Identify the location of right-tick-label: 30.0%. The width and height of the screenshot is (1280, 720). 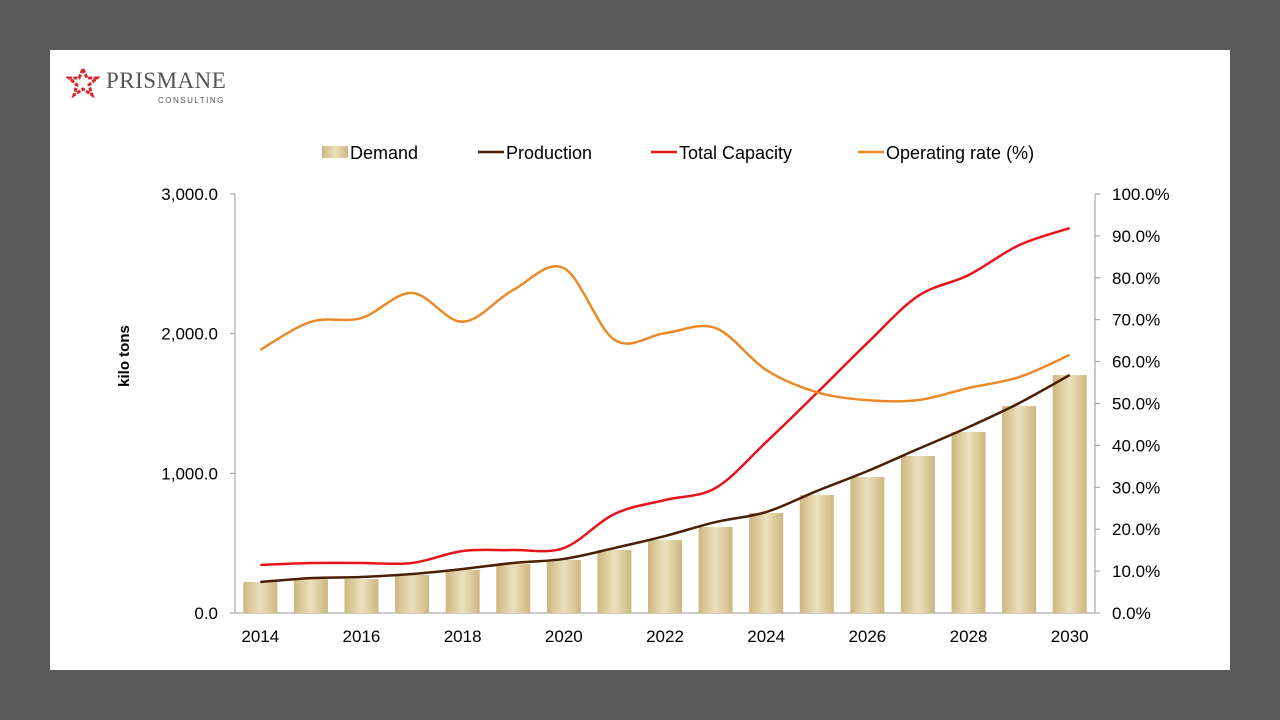
(1136, 487).